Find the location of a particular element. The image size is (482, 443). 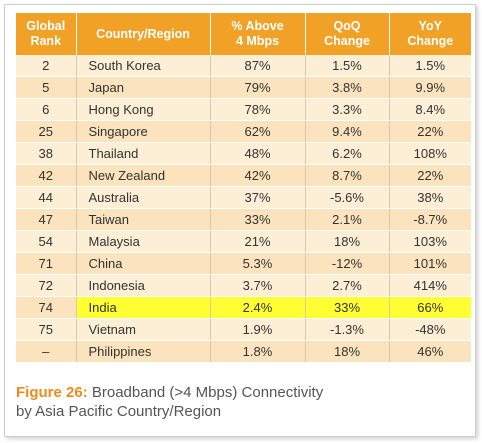

table-row: 71 China 5.3% -12% 101% is located at coordinates (243, 263).